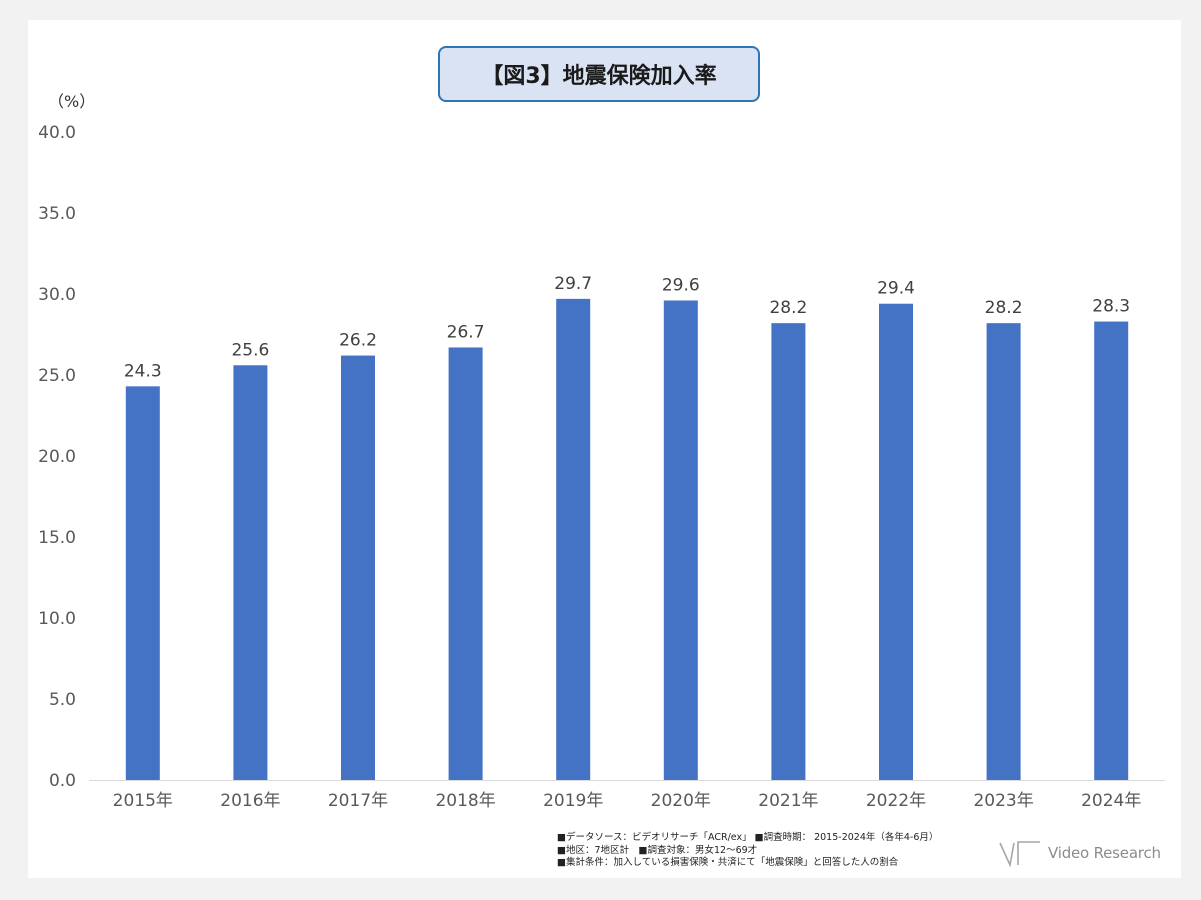  What do you see at coordinates (599, 74) in the screenshot?
I see `chart-title: 【図3】地震保険加入率` at bounding box center [599, 74].